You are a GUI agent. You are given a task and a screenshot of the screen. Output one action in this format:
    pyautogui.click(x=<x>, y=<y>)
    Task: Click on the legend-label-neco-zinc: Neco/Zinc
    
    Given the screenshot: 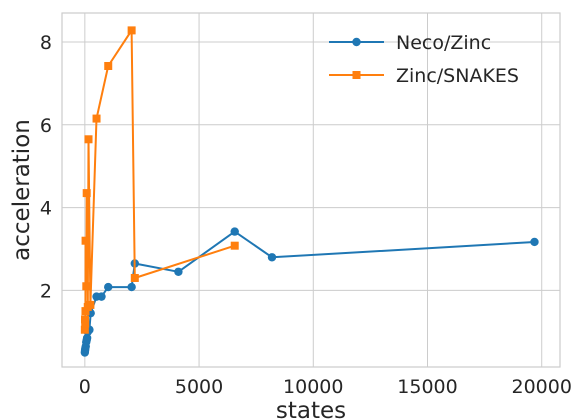 What is the action you would take?
    pyautogui.click(x=443, y=43)
    